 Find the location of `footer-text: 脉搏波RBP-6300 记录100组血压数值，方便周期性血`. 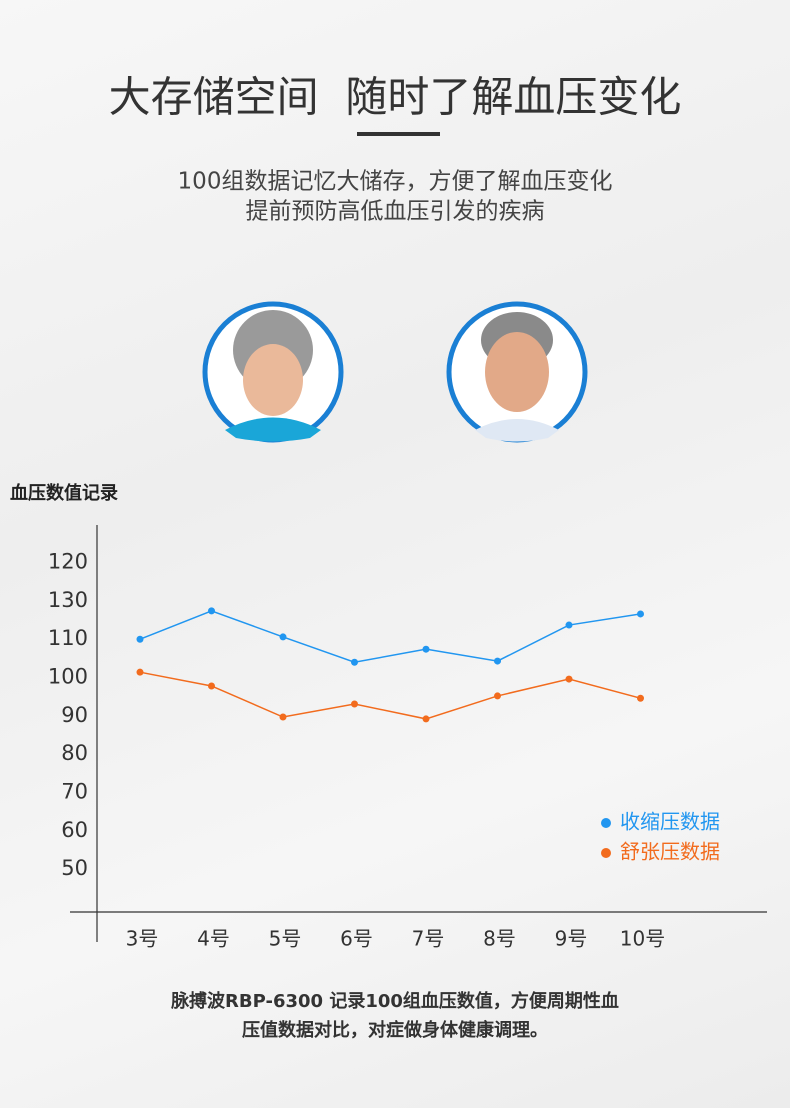

footer-text: 脉搏波RBP-6300 记录100组血压数值，方便周期性血 is located at coordinates (394, 1001).